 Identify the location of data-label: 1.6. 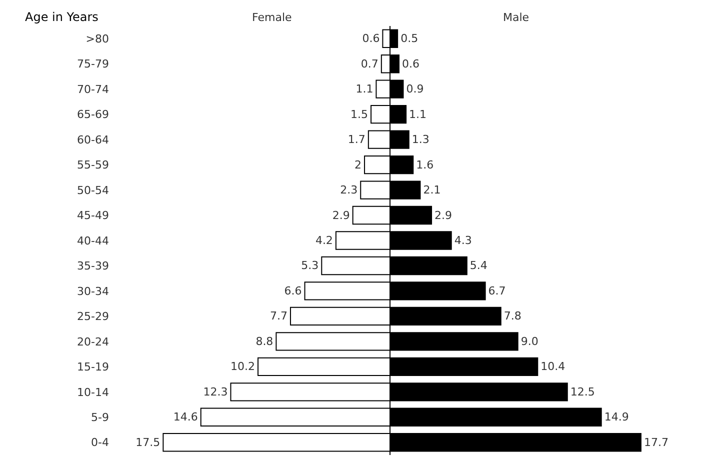
(425, 165).